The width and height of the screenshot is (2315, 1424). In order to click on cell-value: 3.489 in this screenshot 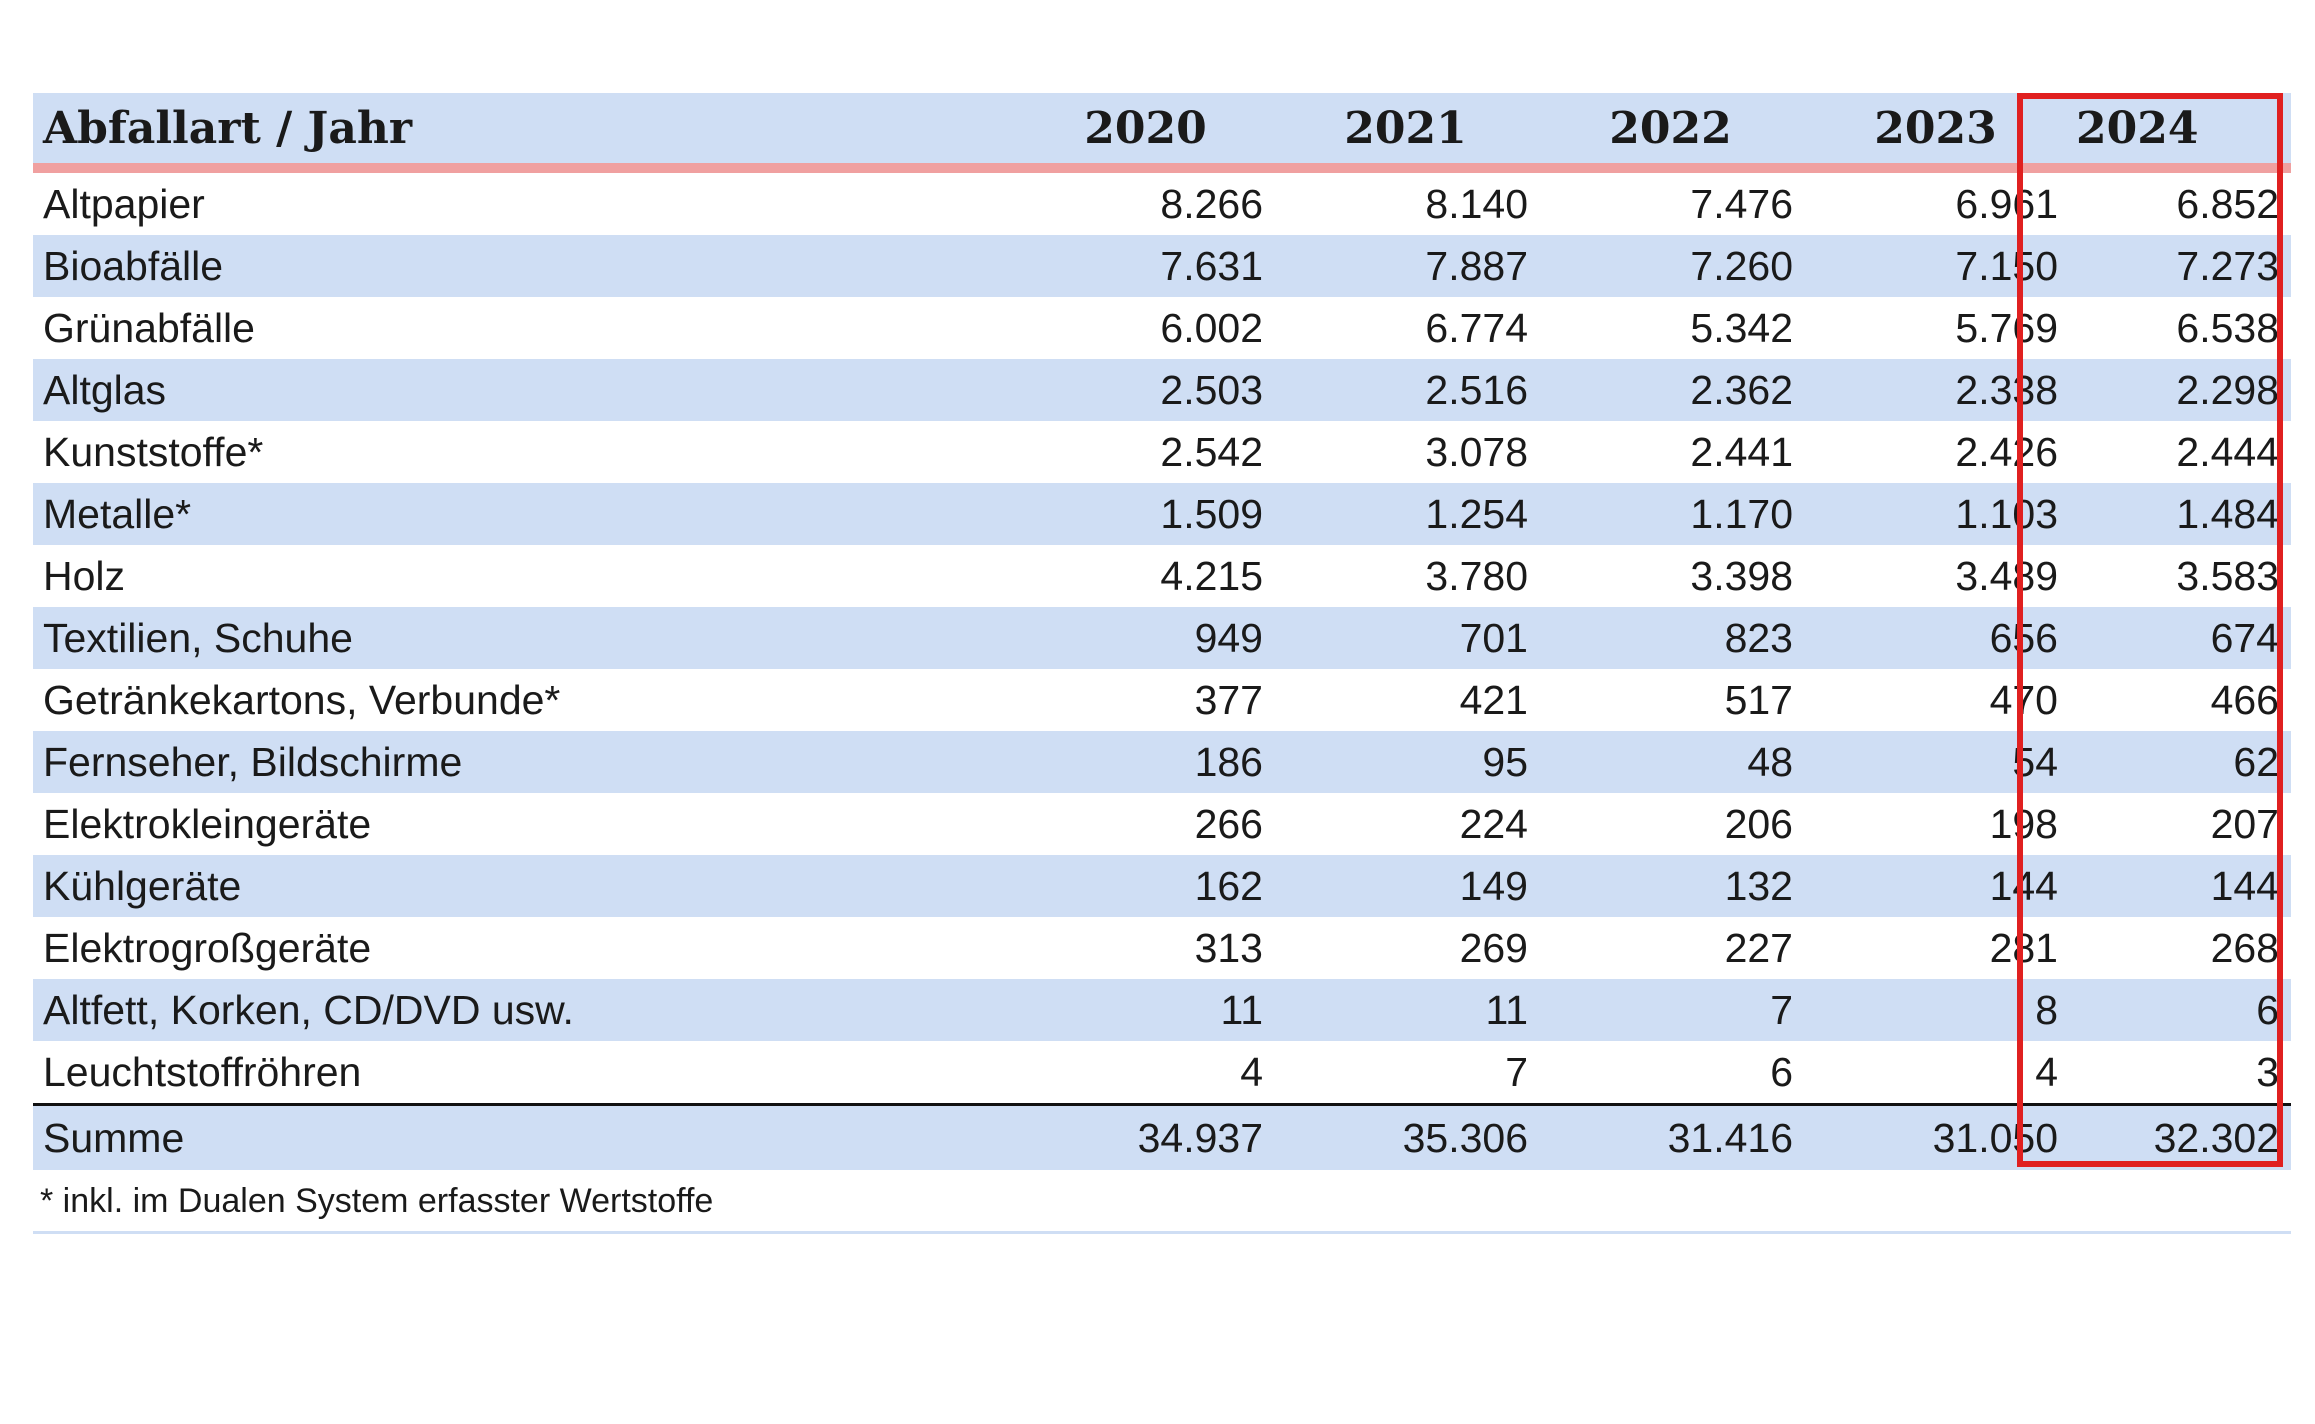, I will do `click(2006, 576)`.